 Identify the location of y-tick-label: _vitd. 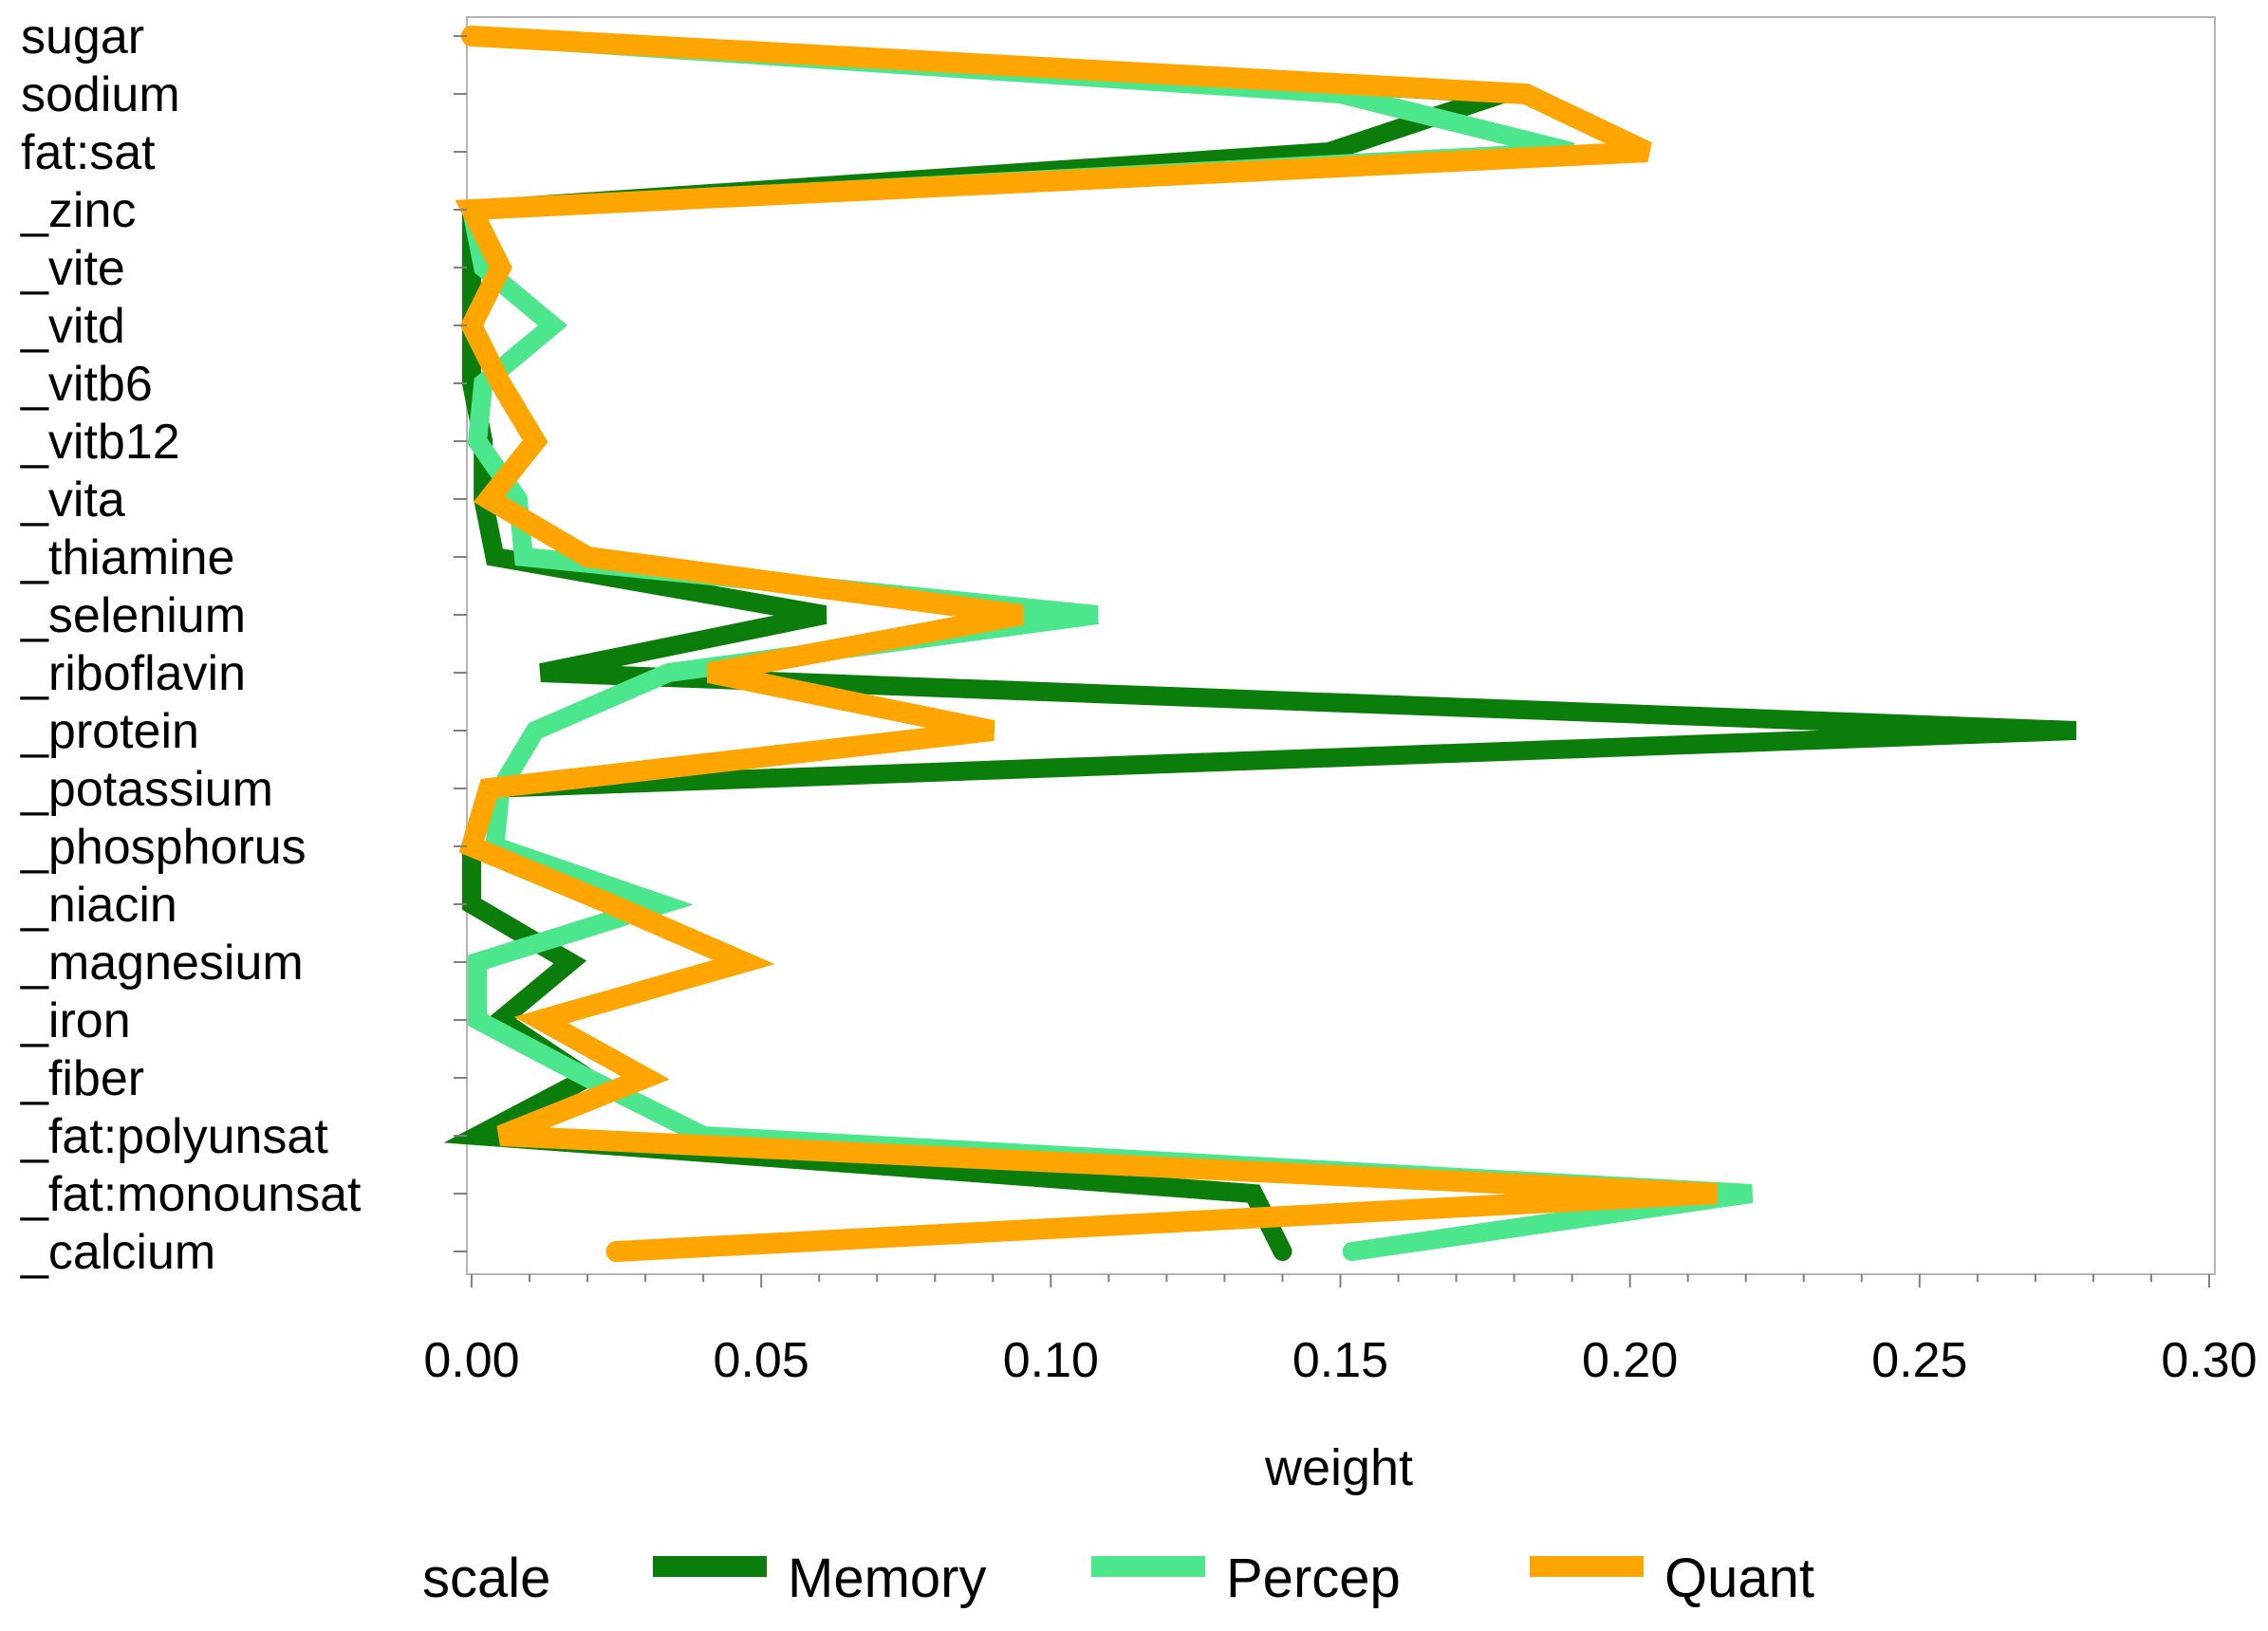
(73, 326).